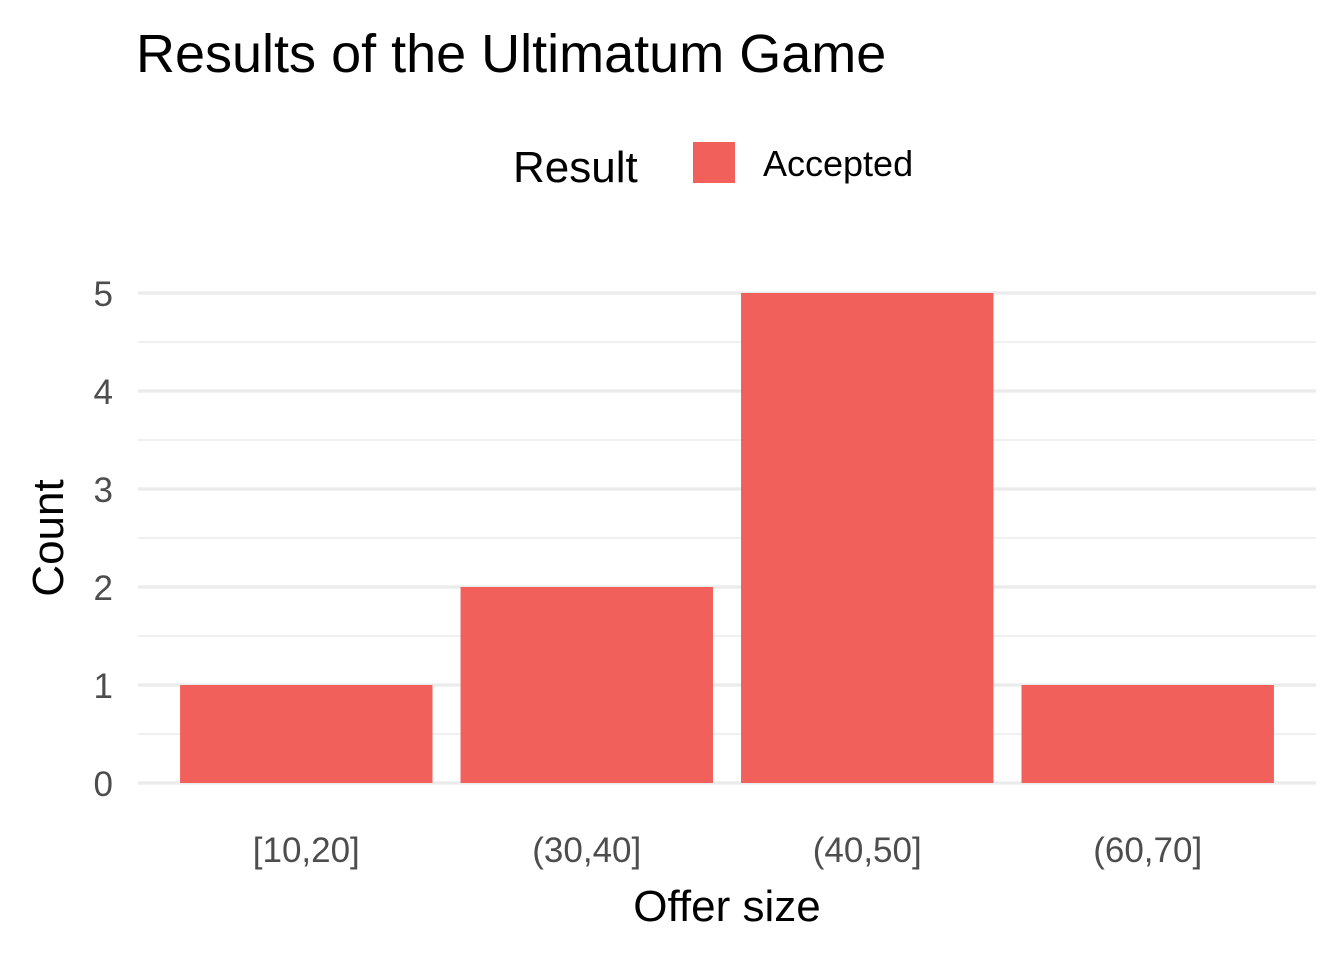 The width and height of the screenshot is (1344, 965). I want to click on y-tick-label: 5, so click(103, 294).